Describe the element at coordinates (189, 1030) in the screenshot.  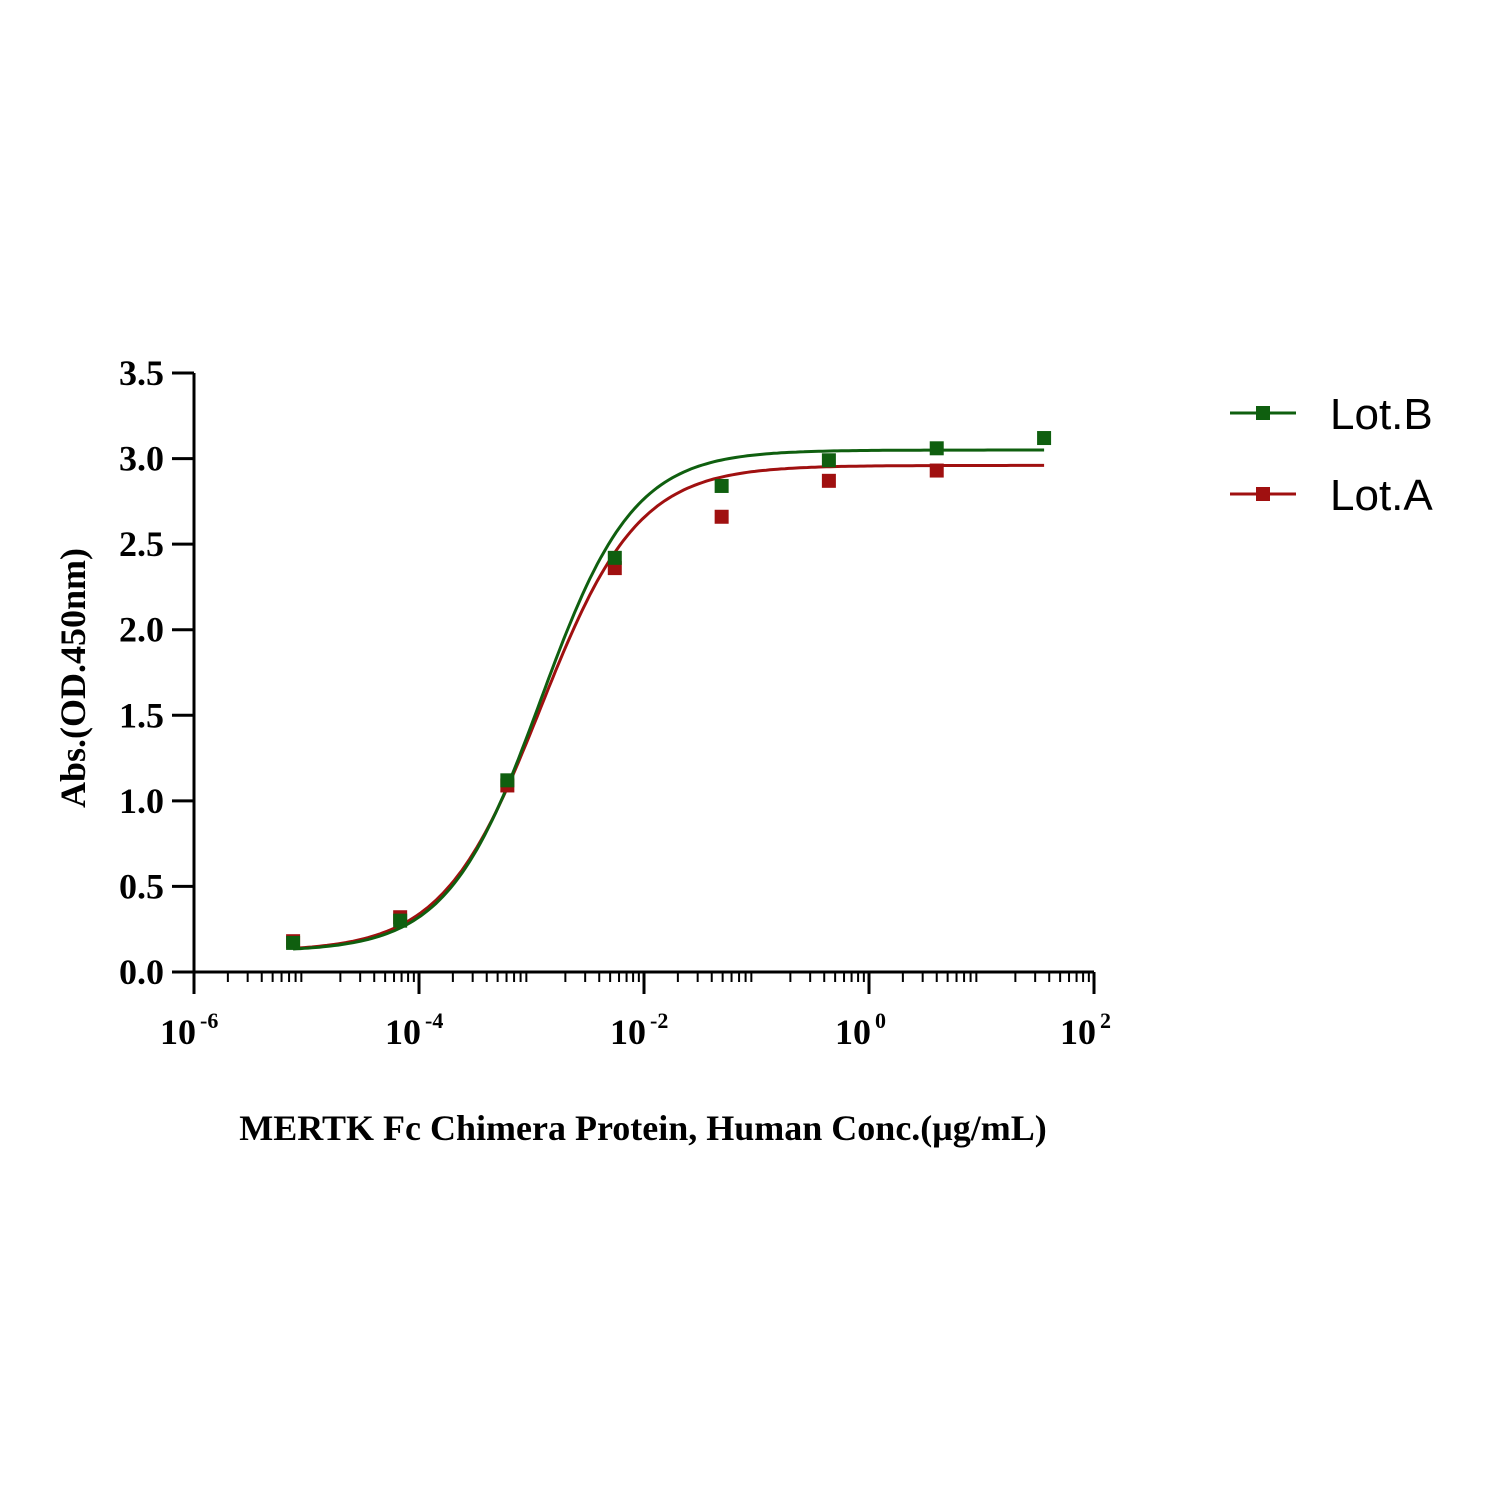
I see `x-tick-label: 10 -6` at that location.